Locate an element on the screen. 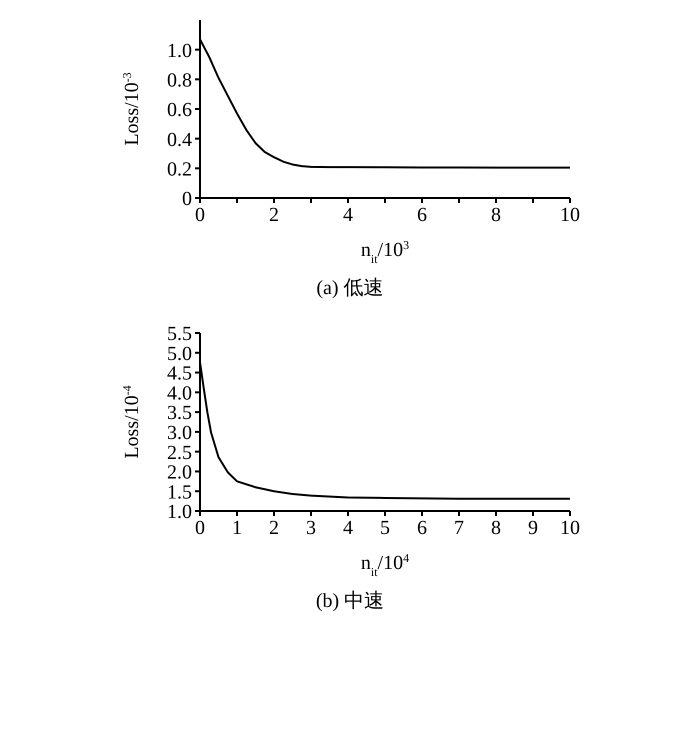 This screenshot has height=746, width=700. text: 2.0 is located at coordinates (179, 473).